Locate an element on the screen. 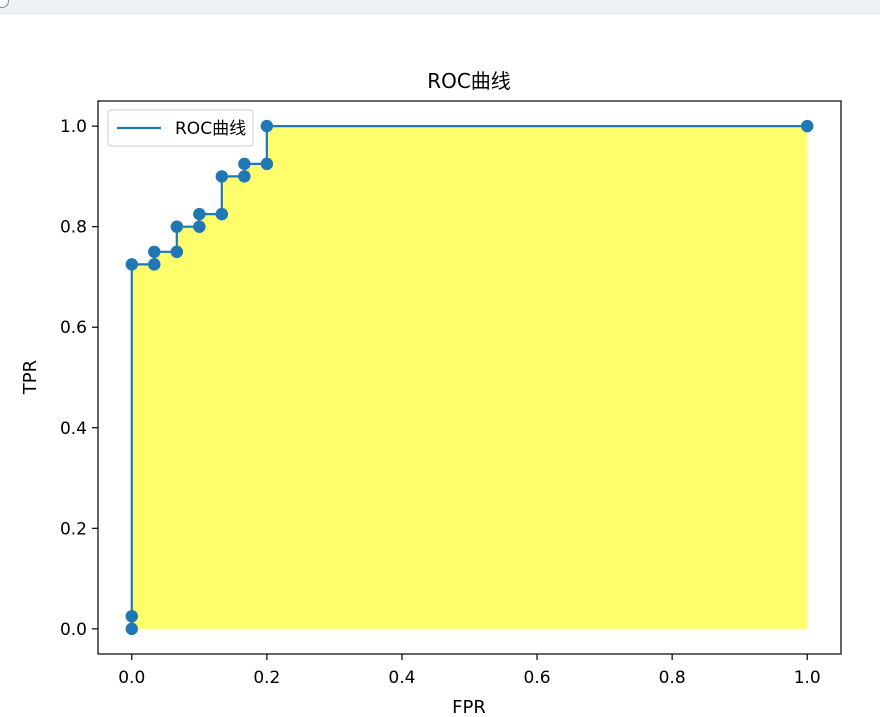 The image size is (880, 717). x-tick-label: 0.6 is located at coordinates (537, 678).